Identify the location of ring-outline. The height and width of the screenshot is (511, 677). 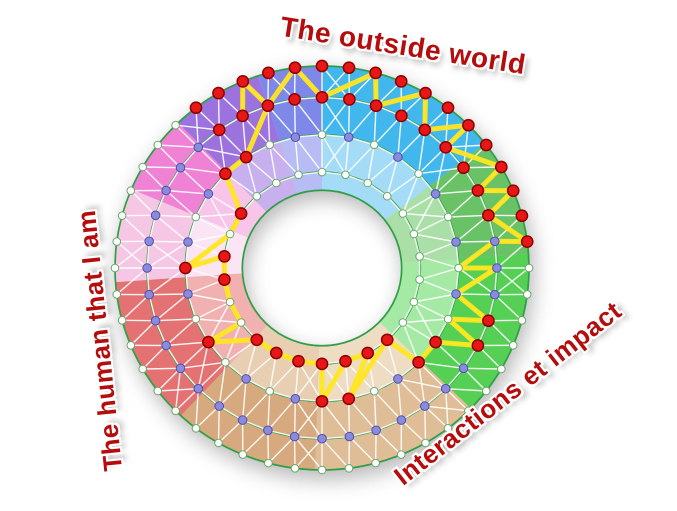
(322, 268).